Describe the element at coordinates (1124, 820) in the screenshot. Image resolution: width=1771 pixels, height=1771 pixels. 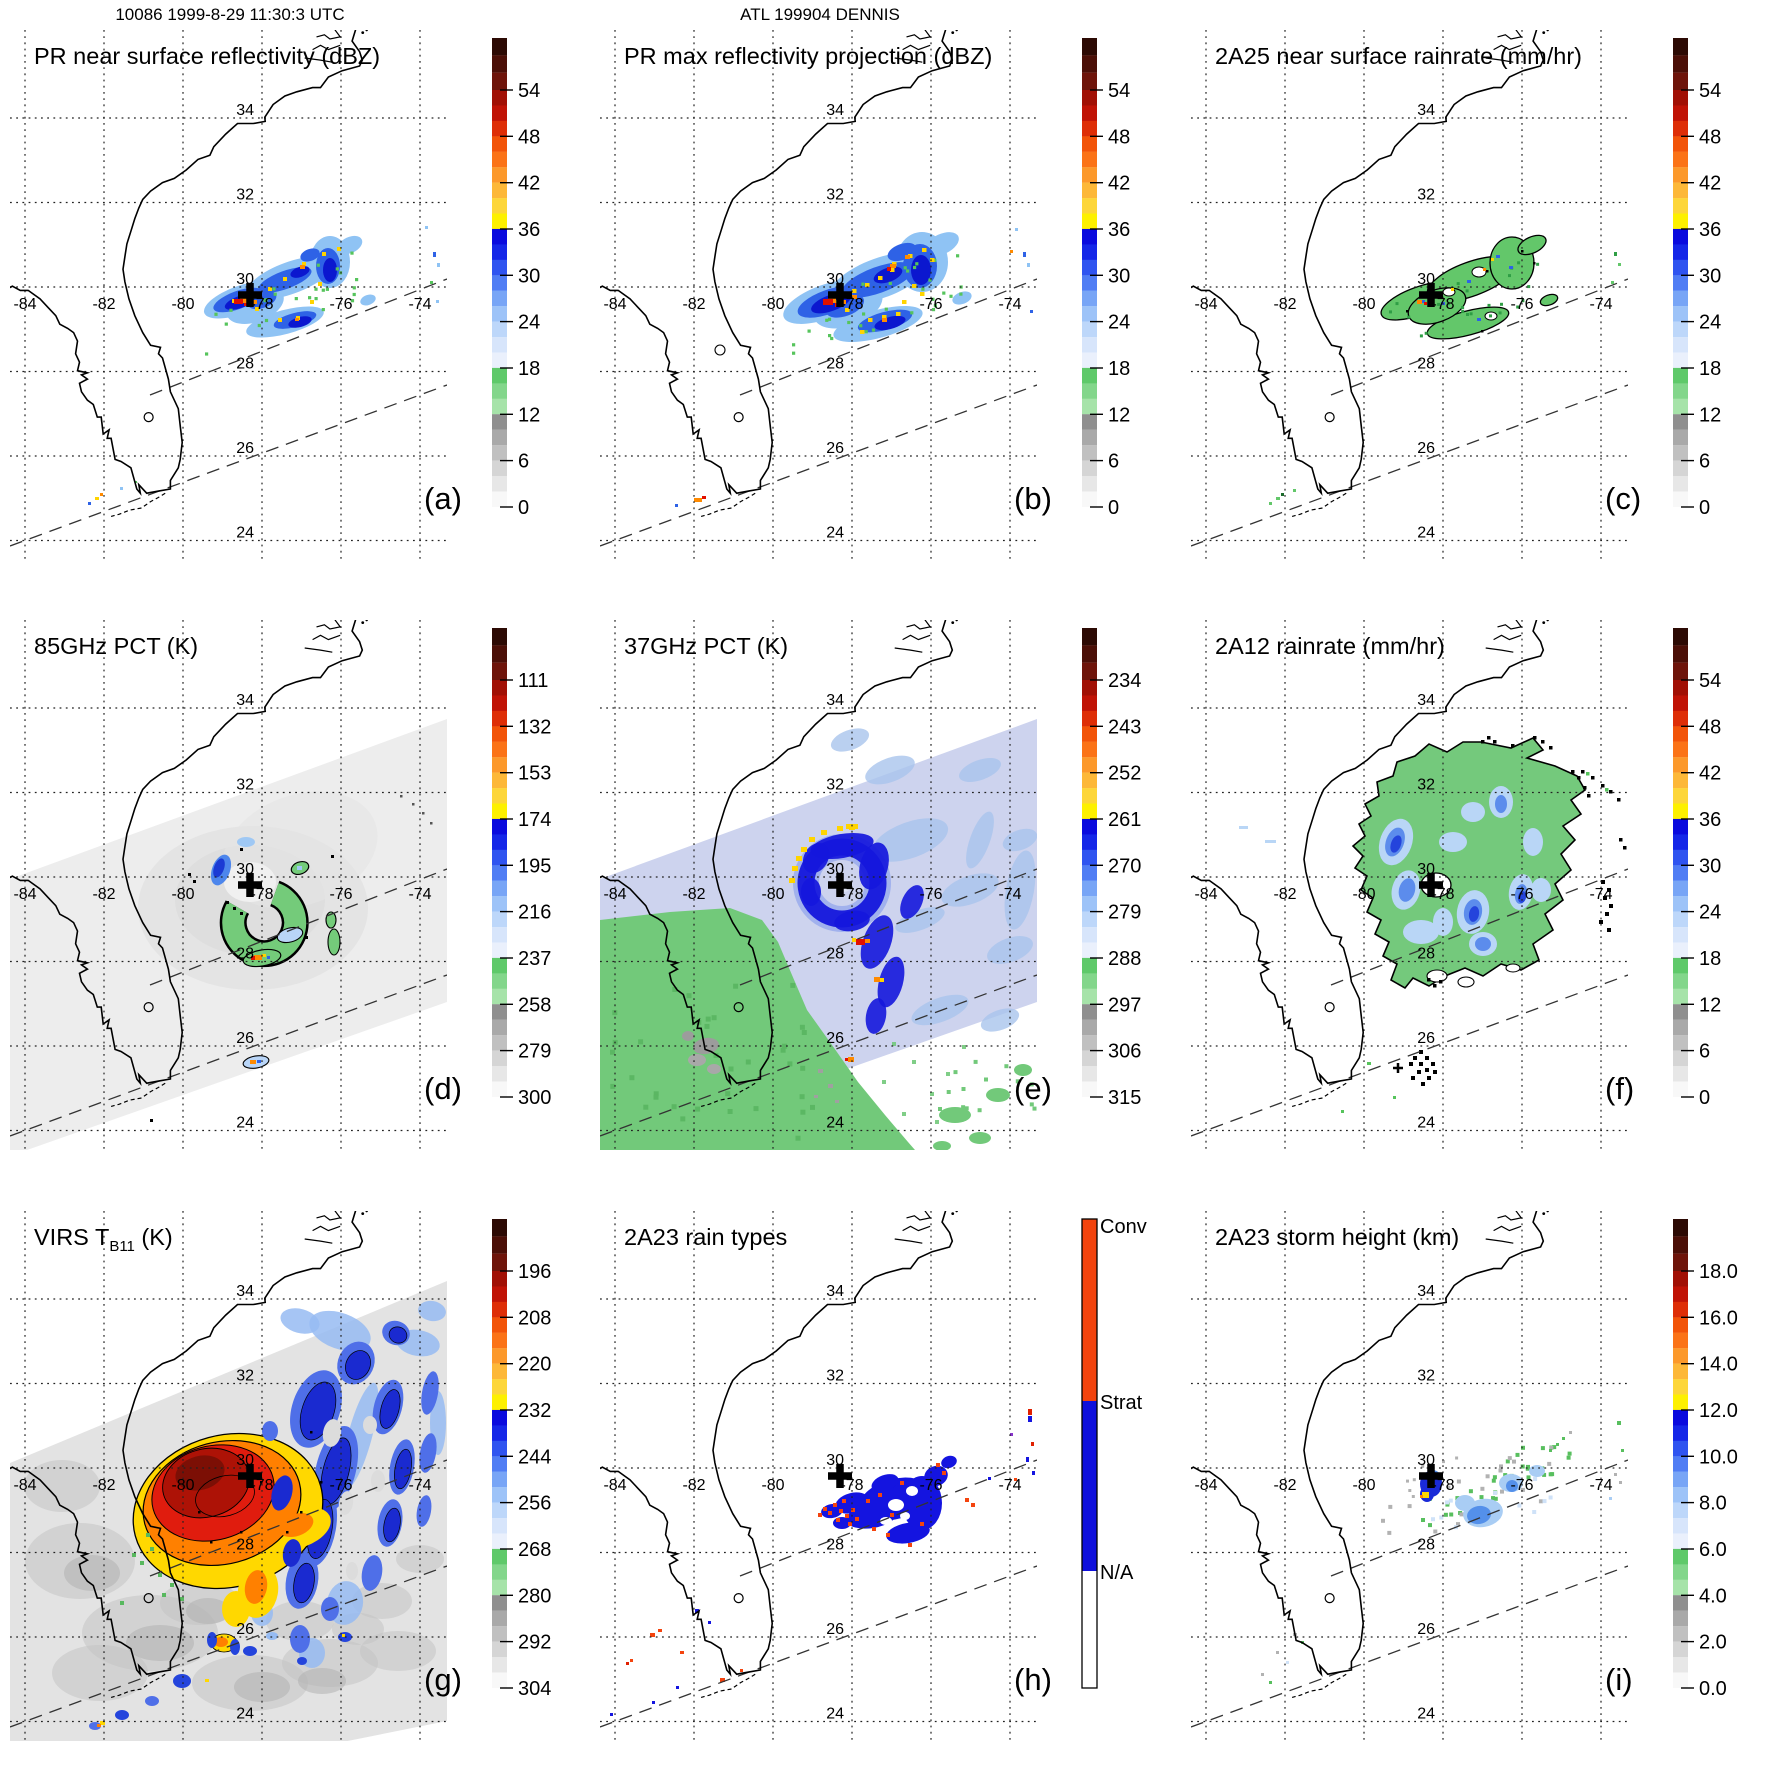
I see `colorbar-tick-label: 261` at that location.